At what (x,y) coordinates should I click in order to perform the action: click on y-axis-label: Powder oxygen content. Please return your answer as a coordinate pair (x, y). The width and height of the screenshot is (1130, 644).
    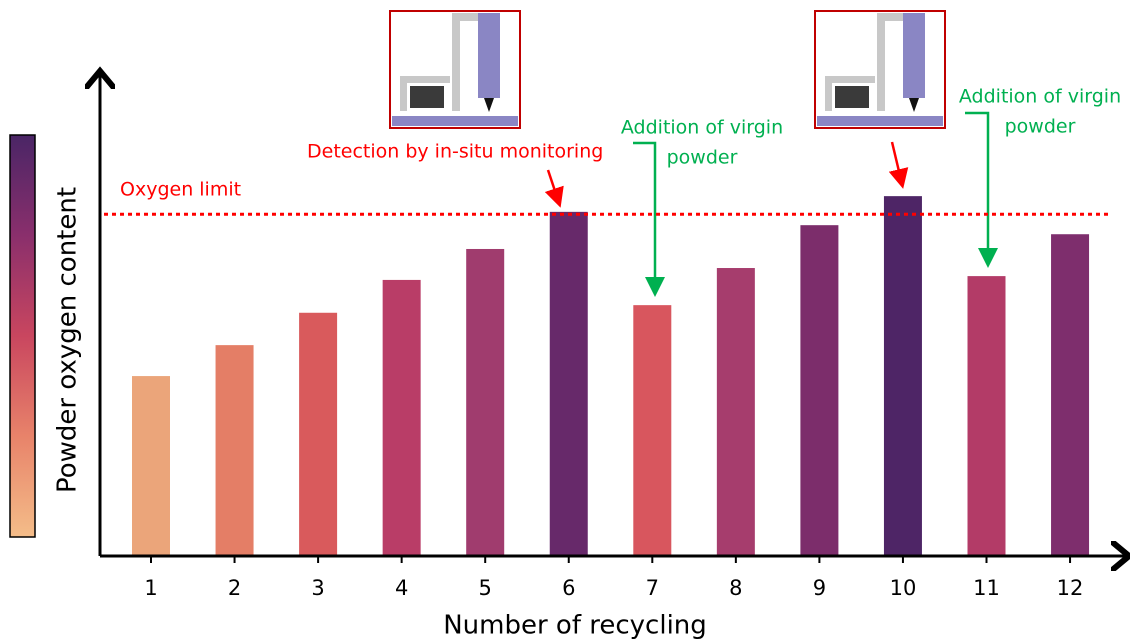
    Looking at the image, I should click on (68, 340).